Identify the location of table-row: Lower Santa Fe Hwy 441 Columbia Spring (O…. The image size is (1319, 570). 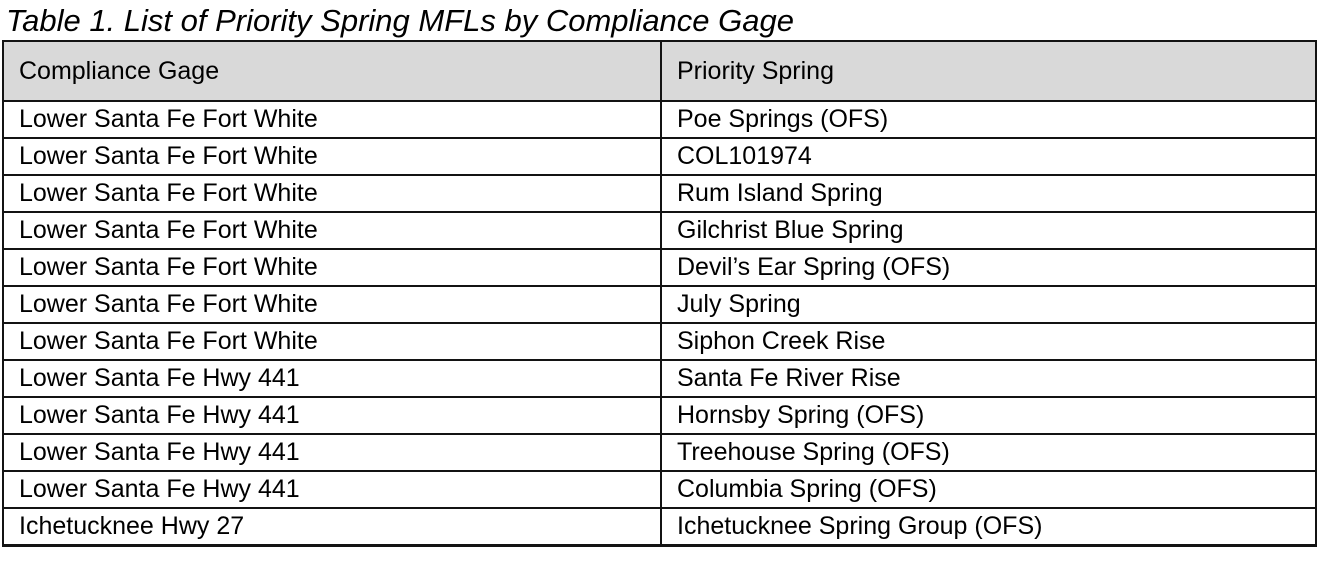
(659, 489).